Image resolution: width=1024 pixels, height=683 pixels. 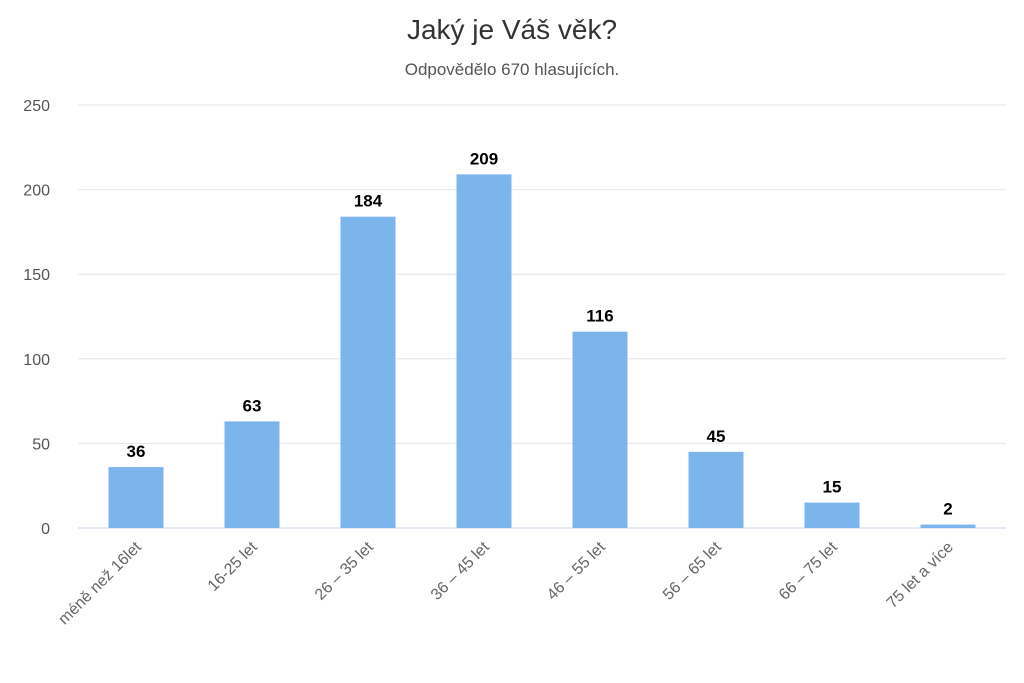 What do you see at coordinates (36, 275) in the screenshot?
I see `y-tick-label: 150` at bounding box center [36, 275].